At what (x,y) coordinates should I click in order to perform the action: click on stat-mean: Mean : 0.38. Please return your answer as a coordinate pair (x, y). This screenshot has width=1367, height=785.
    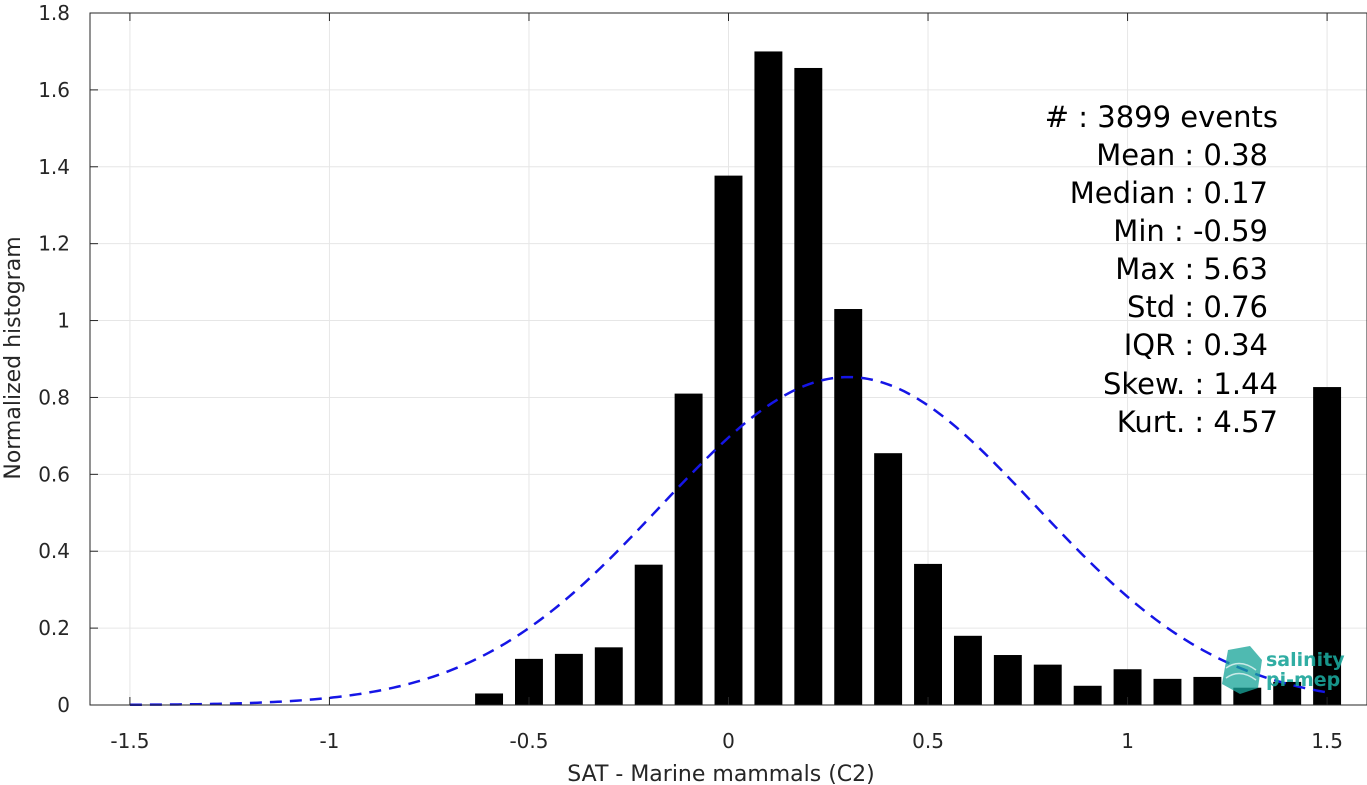
    Looking at the image, I should click on (1182, 155).